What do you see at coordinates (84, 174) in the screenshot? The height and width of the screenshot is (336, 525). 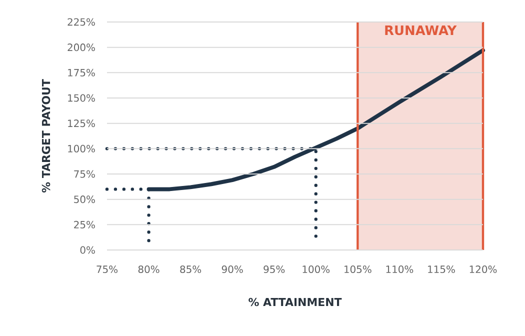 I see `y-tick-label: 75%` at bounding box center [84, 174].